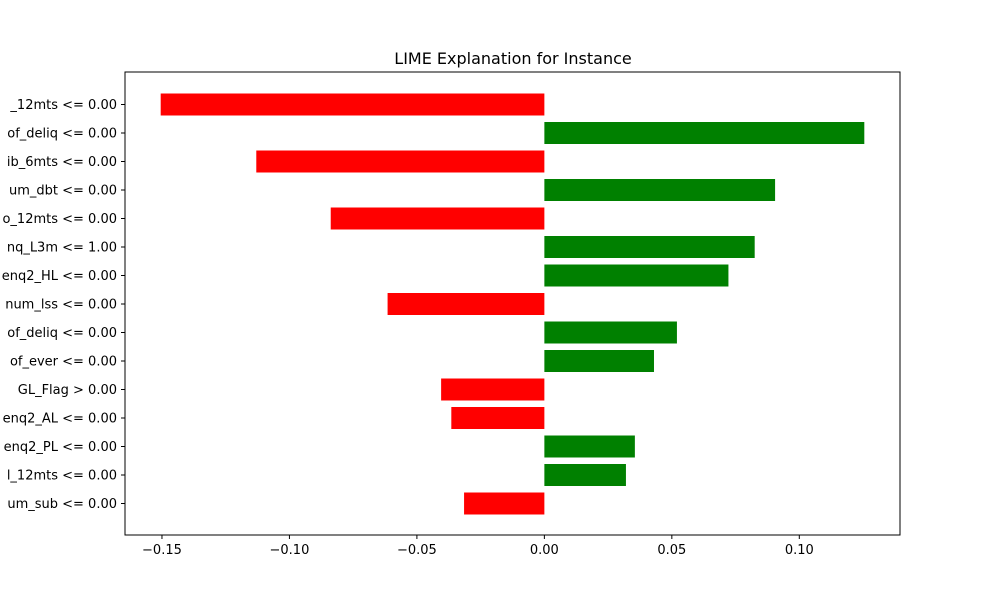  What do you see at coordinates (60, 447) in the screenshot?
I see `y-tick-label-12: enq2_PL <= 0.00` at bounding box center [60, 447].